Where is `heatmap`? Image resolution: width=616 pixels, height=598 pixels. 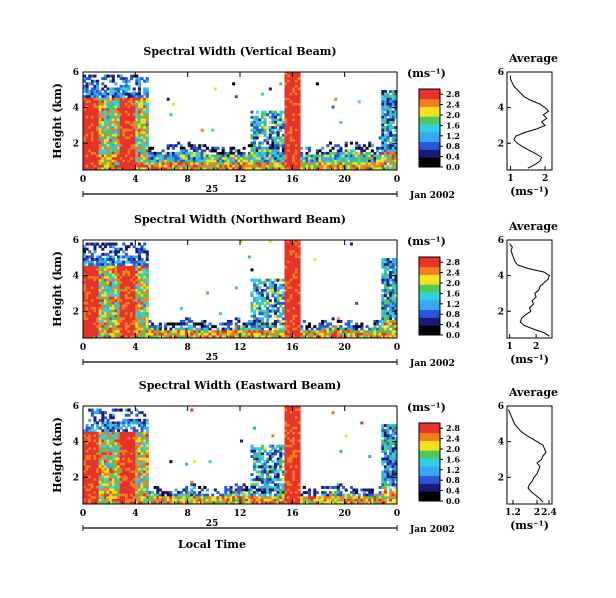 heatmap is located at coordinates (240, 455).